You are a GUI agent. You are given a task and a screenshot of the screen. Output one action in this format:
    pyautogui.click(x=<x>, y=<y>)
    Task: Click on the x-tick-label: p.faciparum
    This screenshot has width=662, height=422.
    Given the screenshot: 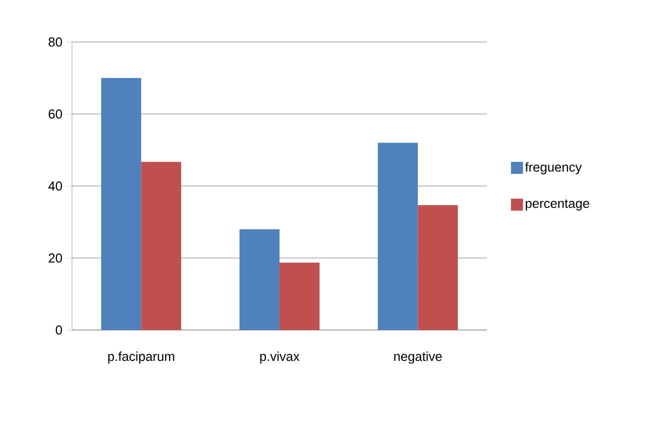 What is the action you would take?
    pyautogui.click(x=141, y=358)
    